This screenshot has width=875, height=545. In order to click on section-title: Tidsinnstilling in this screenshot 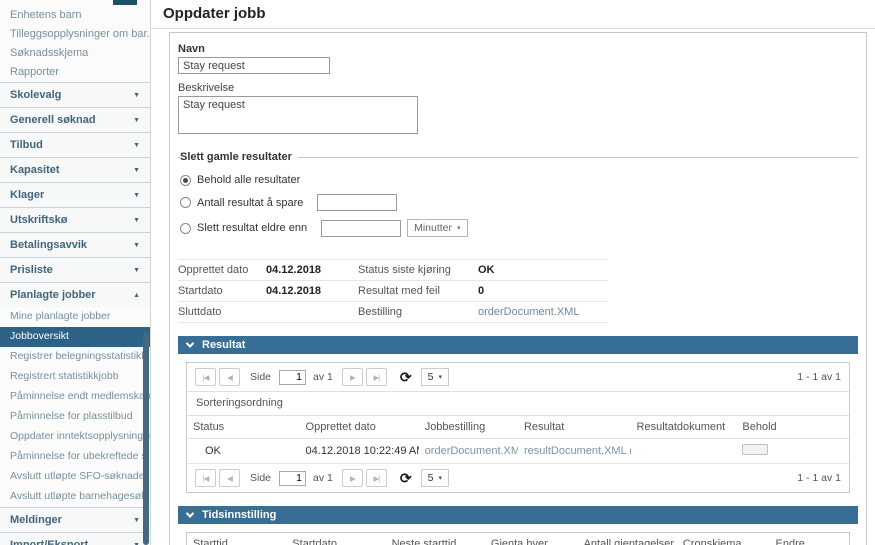, I will do `click(239, 515)`.